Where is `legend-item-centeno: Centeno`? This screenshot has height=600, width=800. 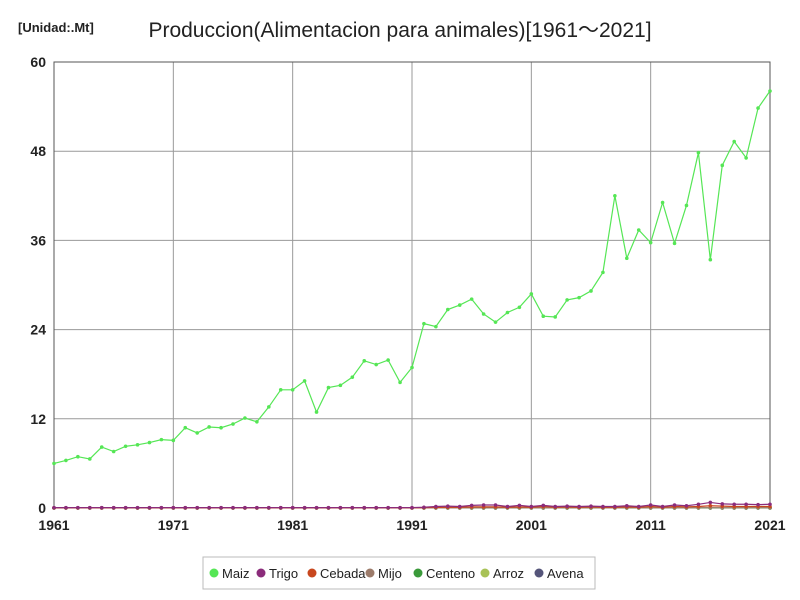 legend-item-centeno: Centeno is located at coordinates (444, 573).